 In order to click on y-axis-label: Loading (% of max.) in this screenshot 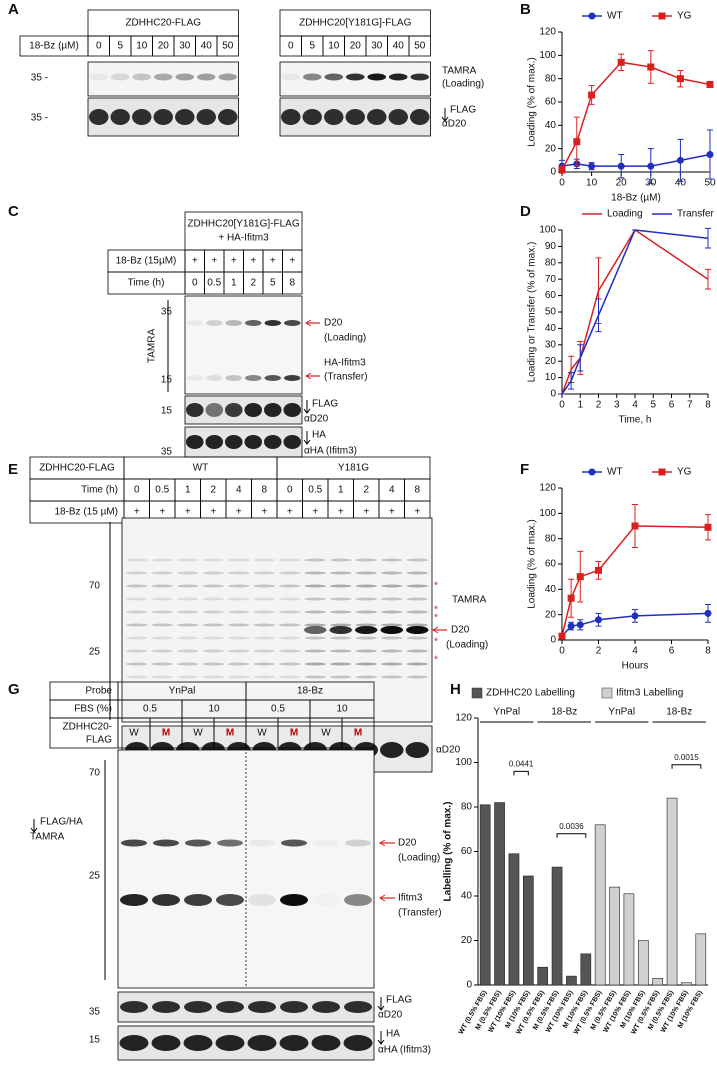, I will do `click(532, 564)`.